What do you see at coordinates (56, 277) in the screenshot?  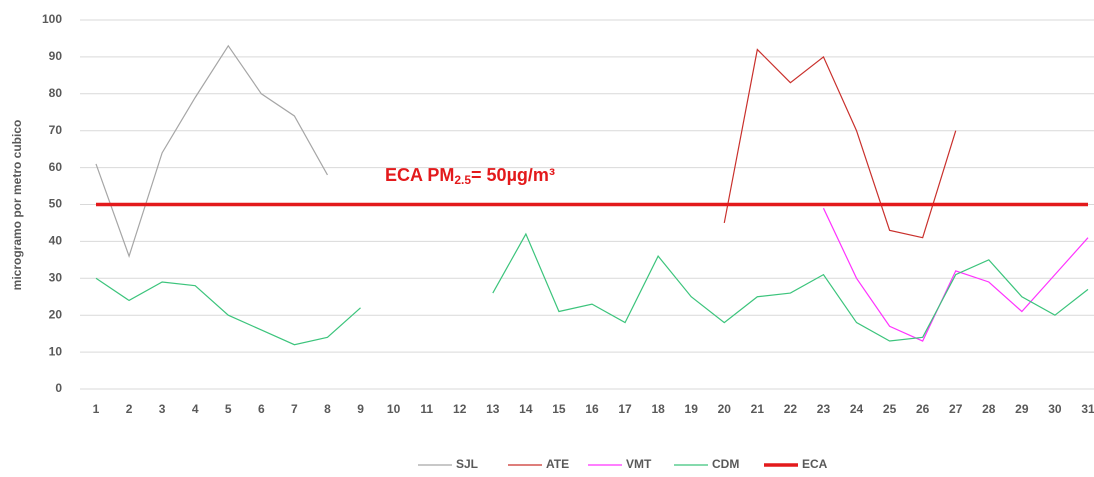 I see `y-tick-label: 30` at bounding box center [56, 277].